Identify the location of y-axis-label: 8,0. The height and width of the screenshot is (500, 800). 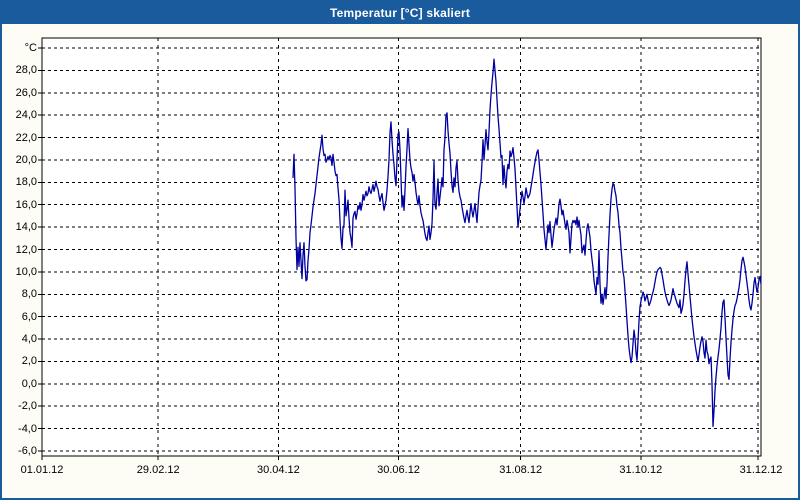
(29, 294).